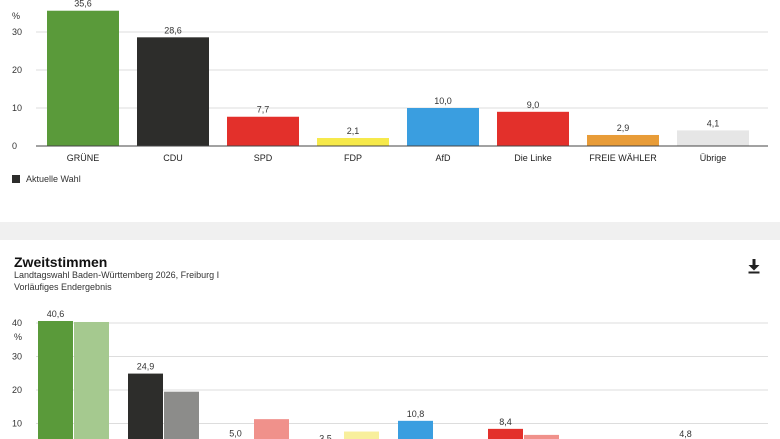 This screenshot has width=780, height=439. I want to click on bar-value-label: 35,6, so click(83, 4).